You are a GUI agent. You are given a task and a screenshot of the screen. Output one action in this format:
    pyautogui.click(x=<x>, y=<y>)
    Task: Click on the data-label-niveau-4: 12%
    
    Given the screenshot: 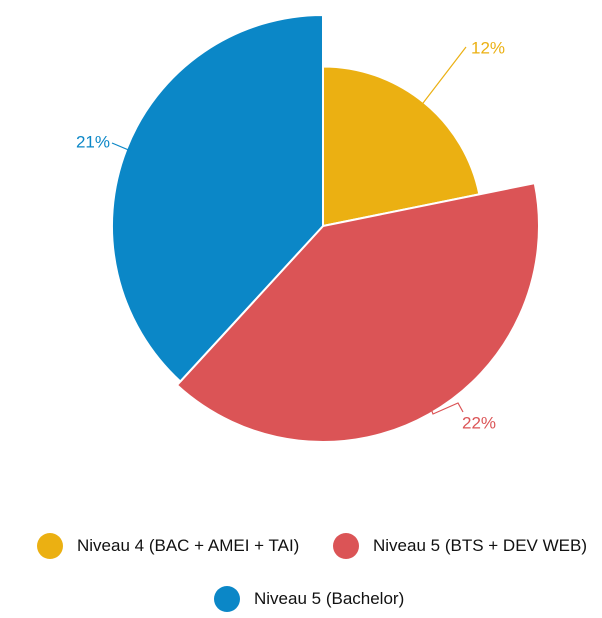 What is the action you would take?
    pyautogui.click(x=488, y=47)
    